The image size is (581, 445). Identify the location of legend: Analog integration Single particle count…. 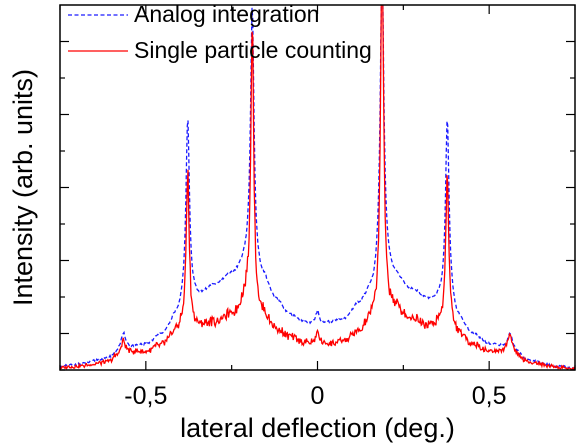
(220, 32).